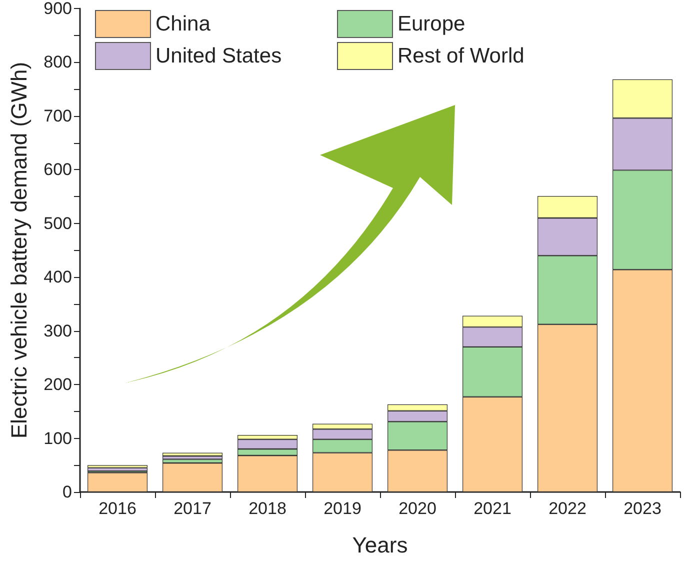 The width and height of the screenshot is (685, 561). I want to click on x-tick-label: 2018, so click(267, 508).